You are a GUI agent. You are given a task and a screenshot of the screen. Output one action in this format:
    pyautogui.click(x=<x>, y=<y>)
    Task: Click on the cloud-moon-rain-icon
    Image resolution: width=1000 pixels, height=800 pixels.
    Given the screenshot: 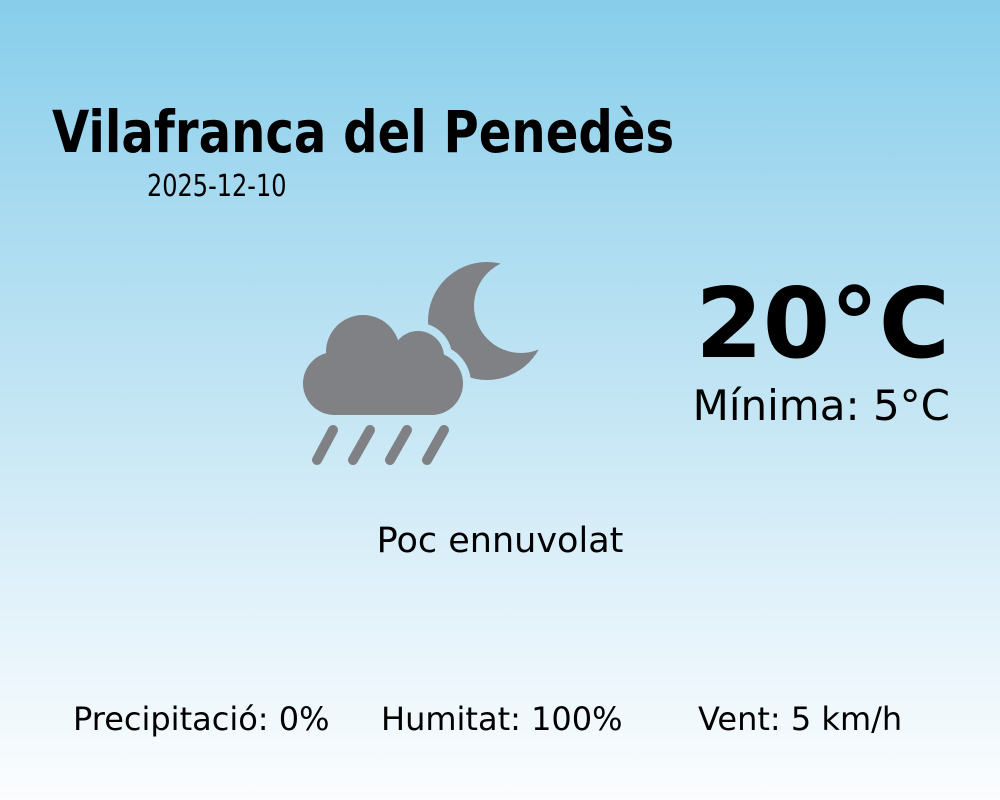 What is the action you would take?
    pyautogui.click(x=424, y=363)
    